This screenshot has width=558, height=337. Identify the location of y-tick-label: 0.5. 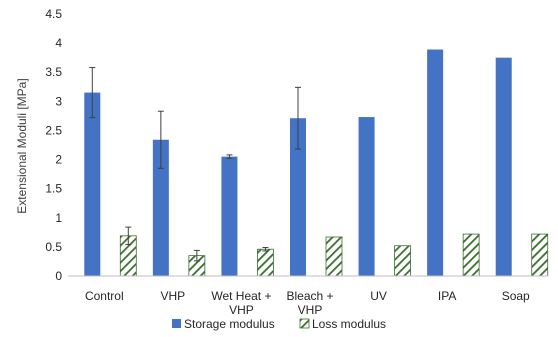
(53, 247).